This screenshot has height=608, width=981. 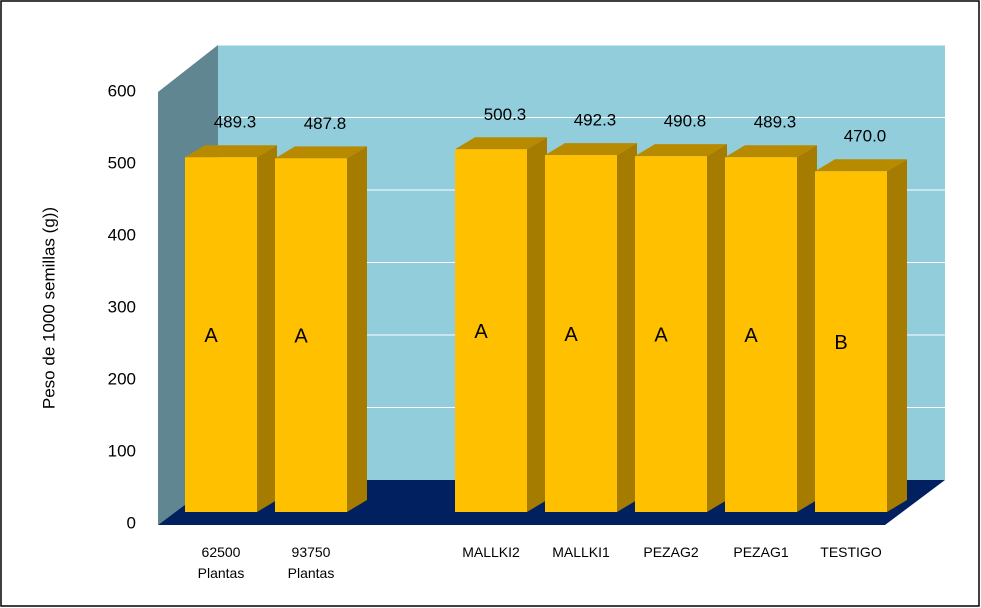 I want to click on y-tick-label: 400, so click(x=122, y=234).